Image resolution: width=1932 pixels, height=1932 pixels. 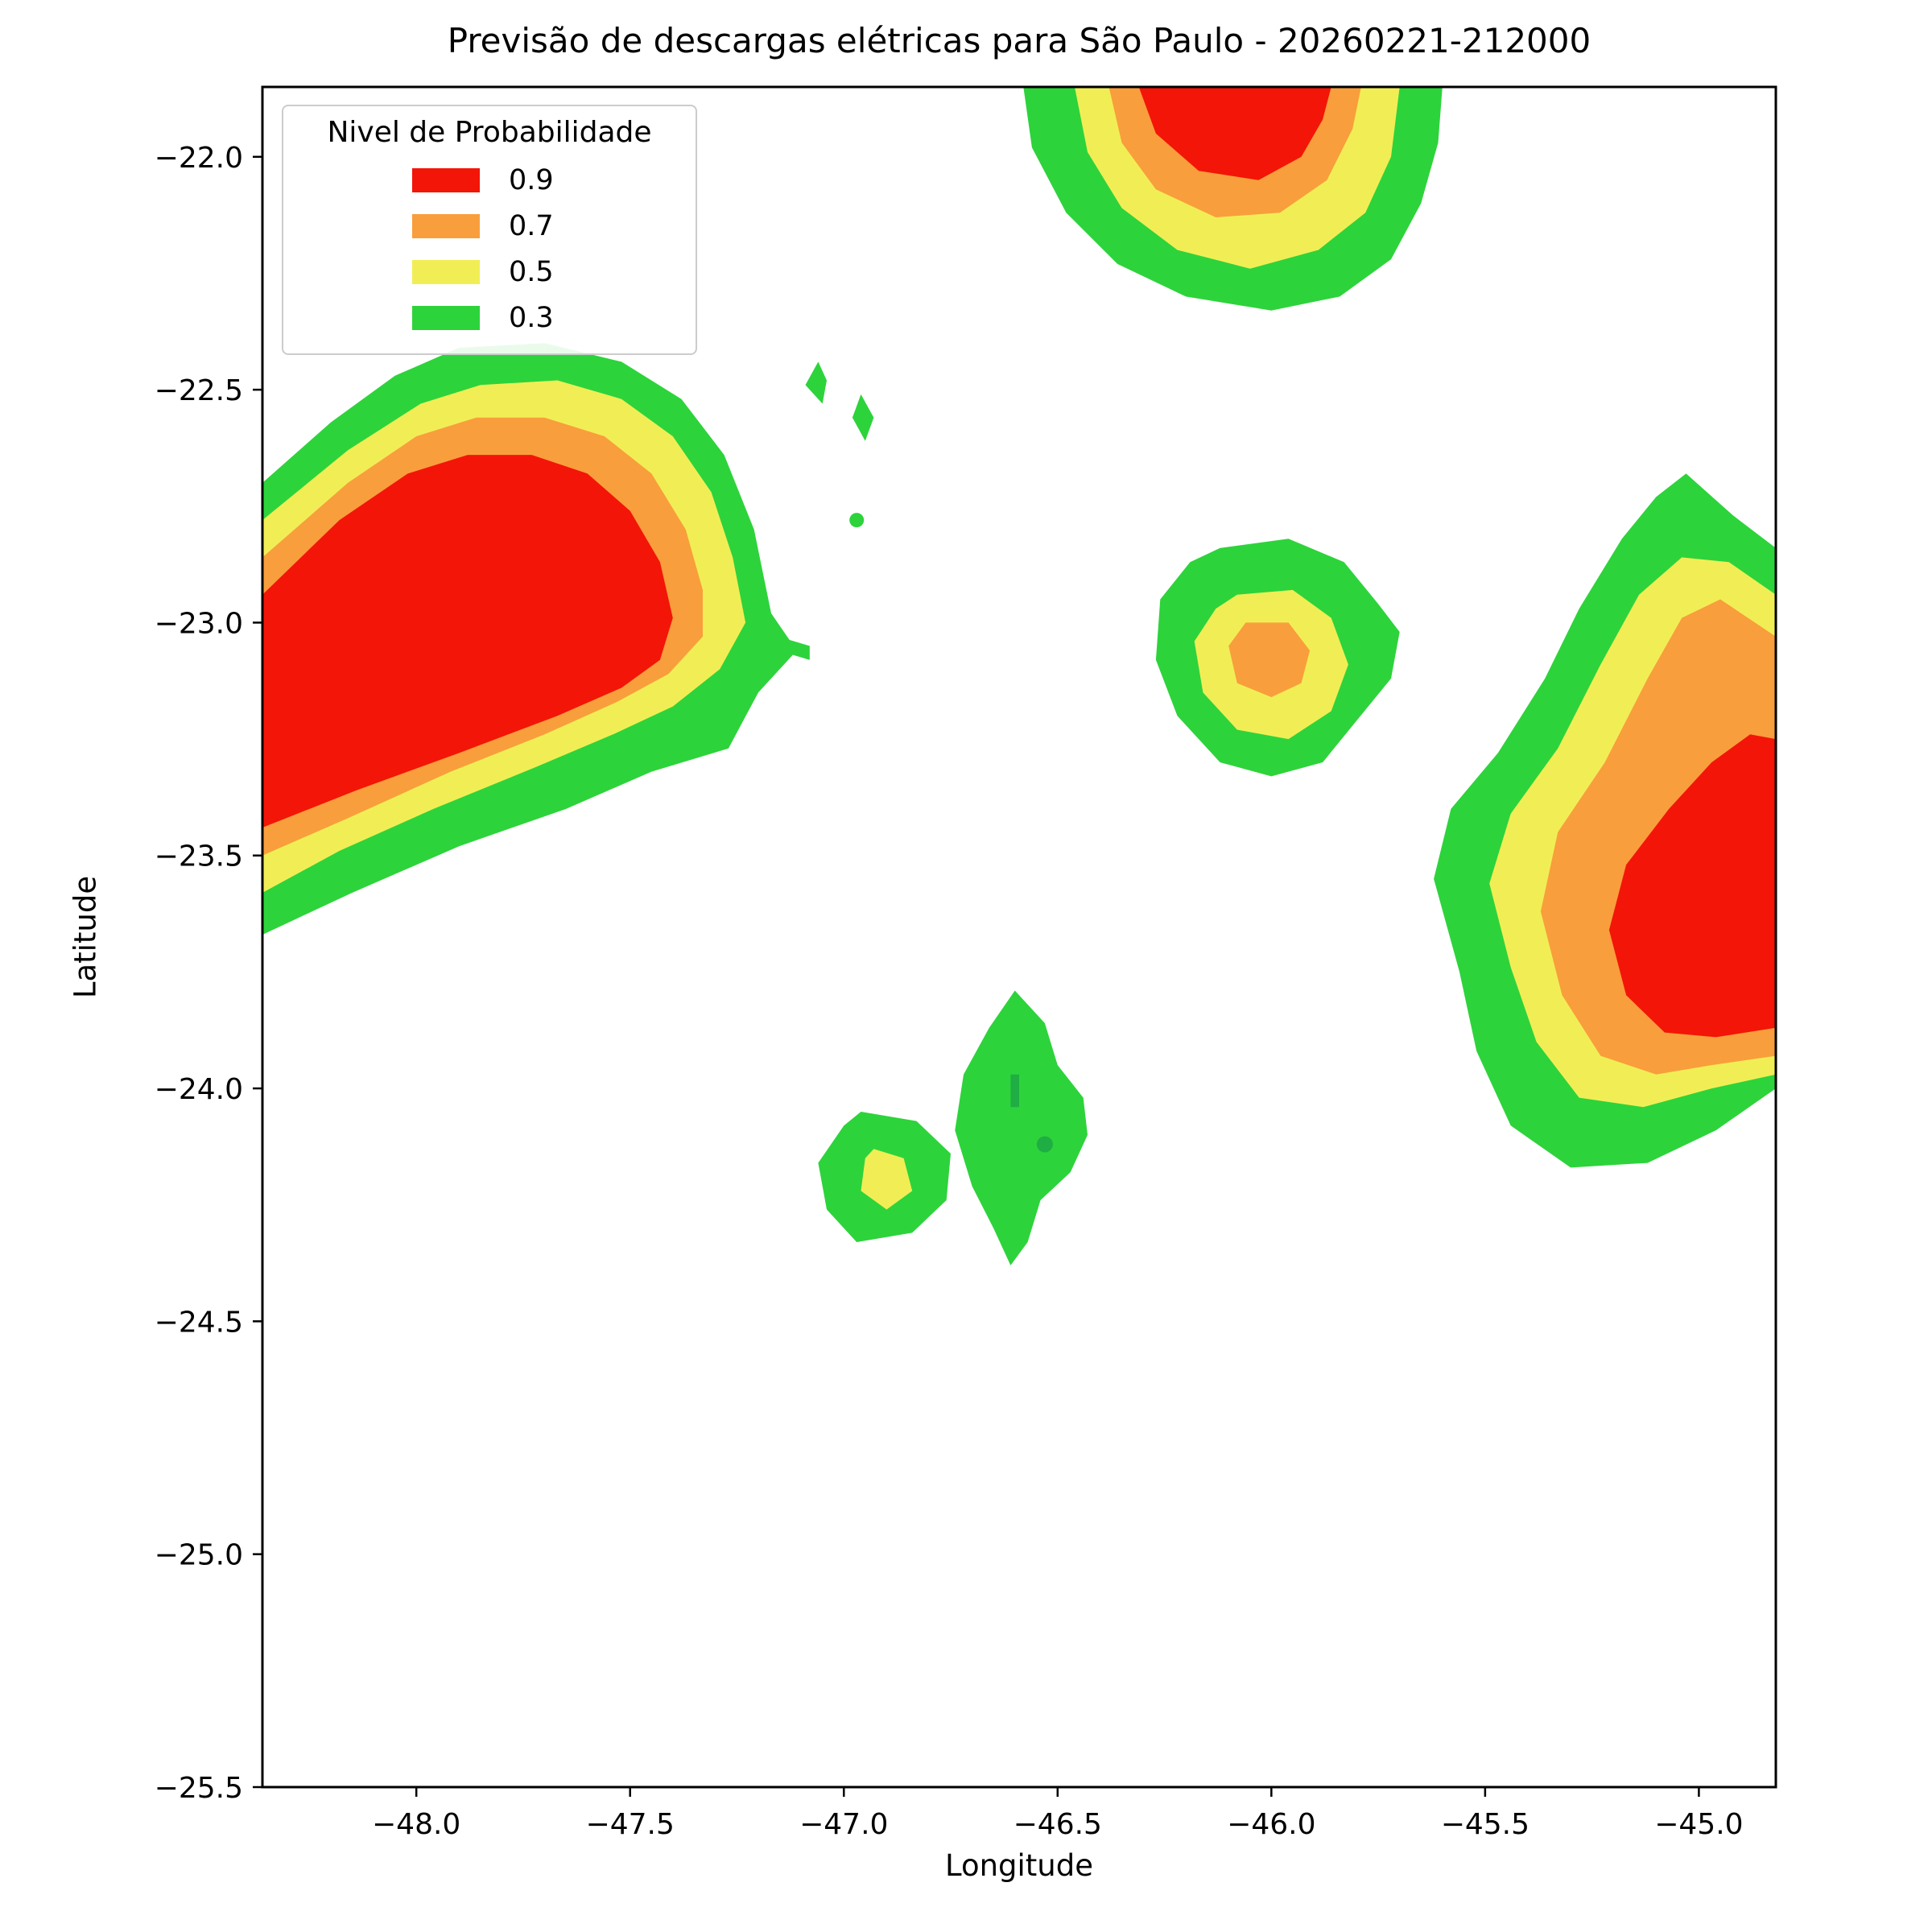 I want to click on legend-label-0.9: 0.9, so click(x=531, y=179).